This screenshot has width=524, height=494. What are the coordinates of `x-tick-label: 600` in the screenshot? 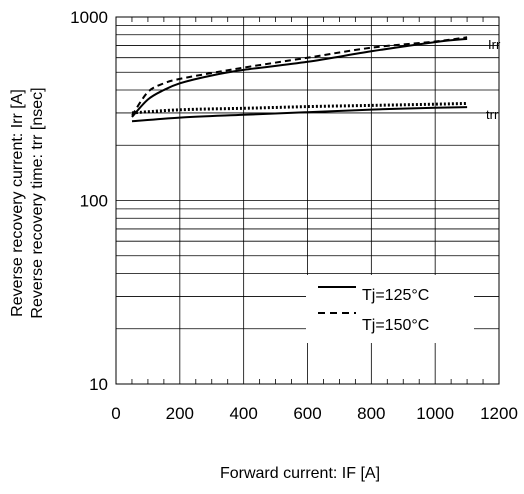 It's located at (307, 413).